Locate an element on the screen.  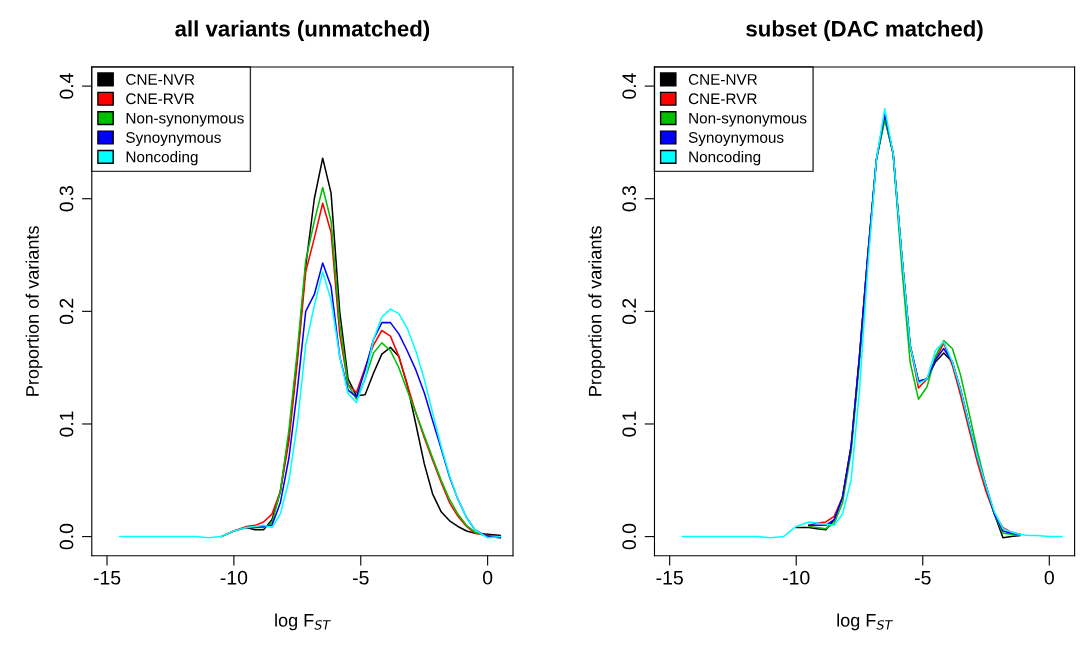
chart-title: all variants (unmatched) is located at coordinates (302, 31).